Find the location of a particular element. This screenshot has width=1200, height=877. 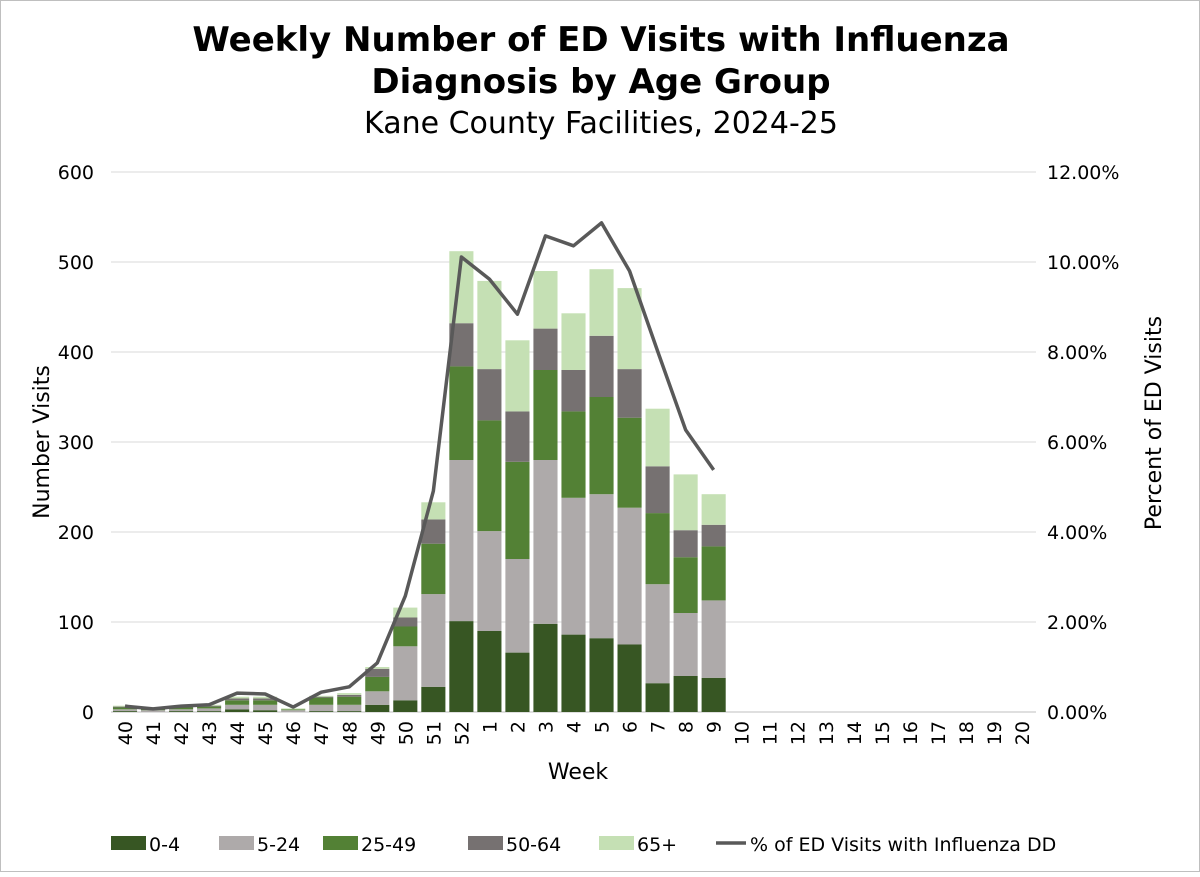

x-tick-label: 52 is located at coordinates (462, 733).